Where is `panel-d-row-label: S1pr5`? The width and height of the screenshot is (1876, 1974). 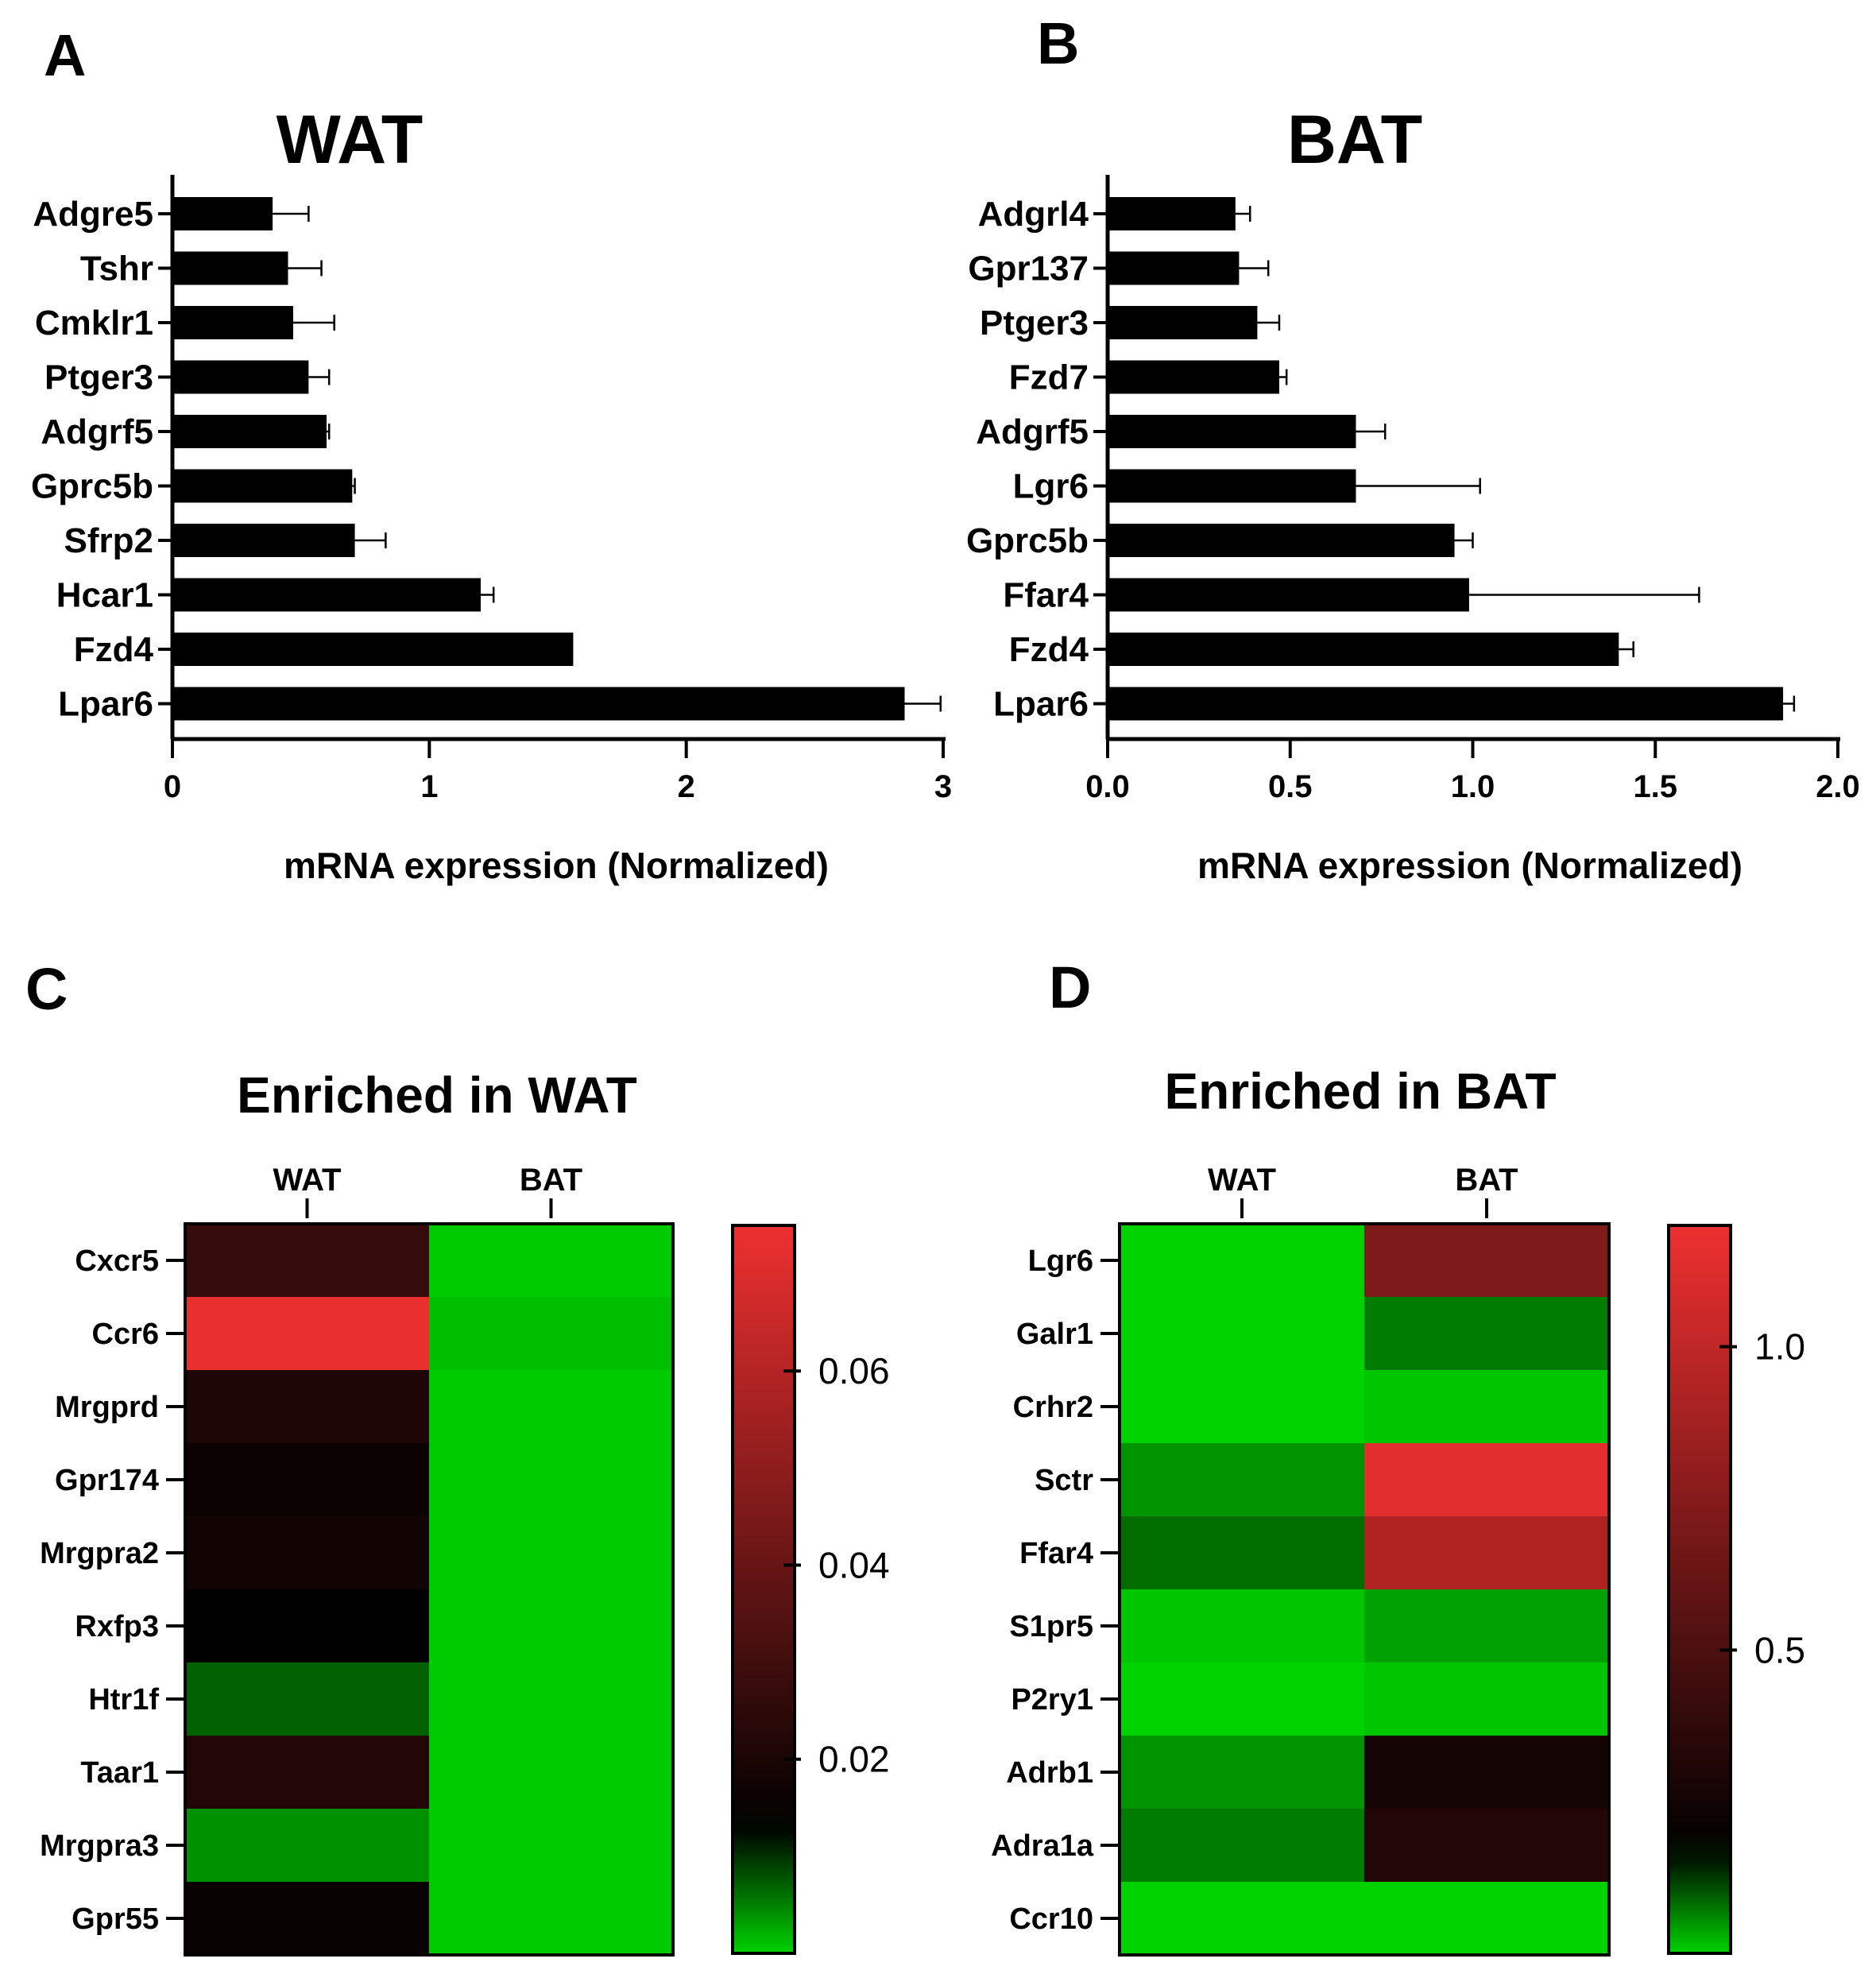 panel-d-row-label: S1pr5 is located at coordinates (1051, 1626).